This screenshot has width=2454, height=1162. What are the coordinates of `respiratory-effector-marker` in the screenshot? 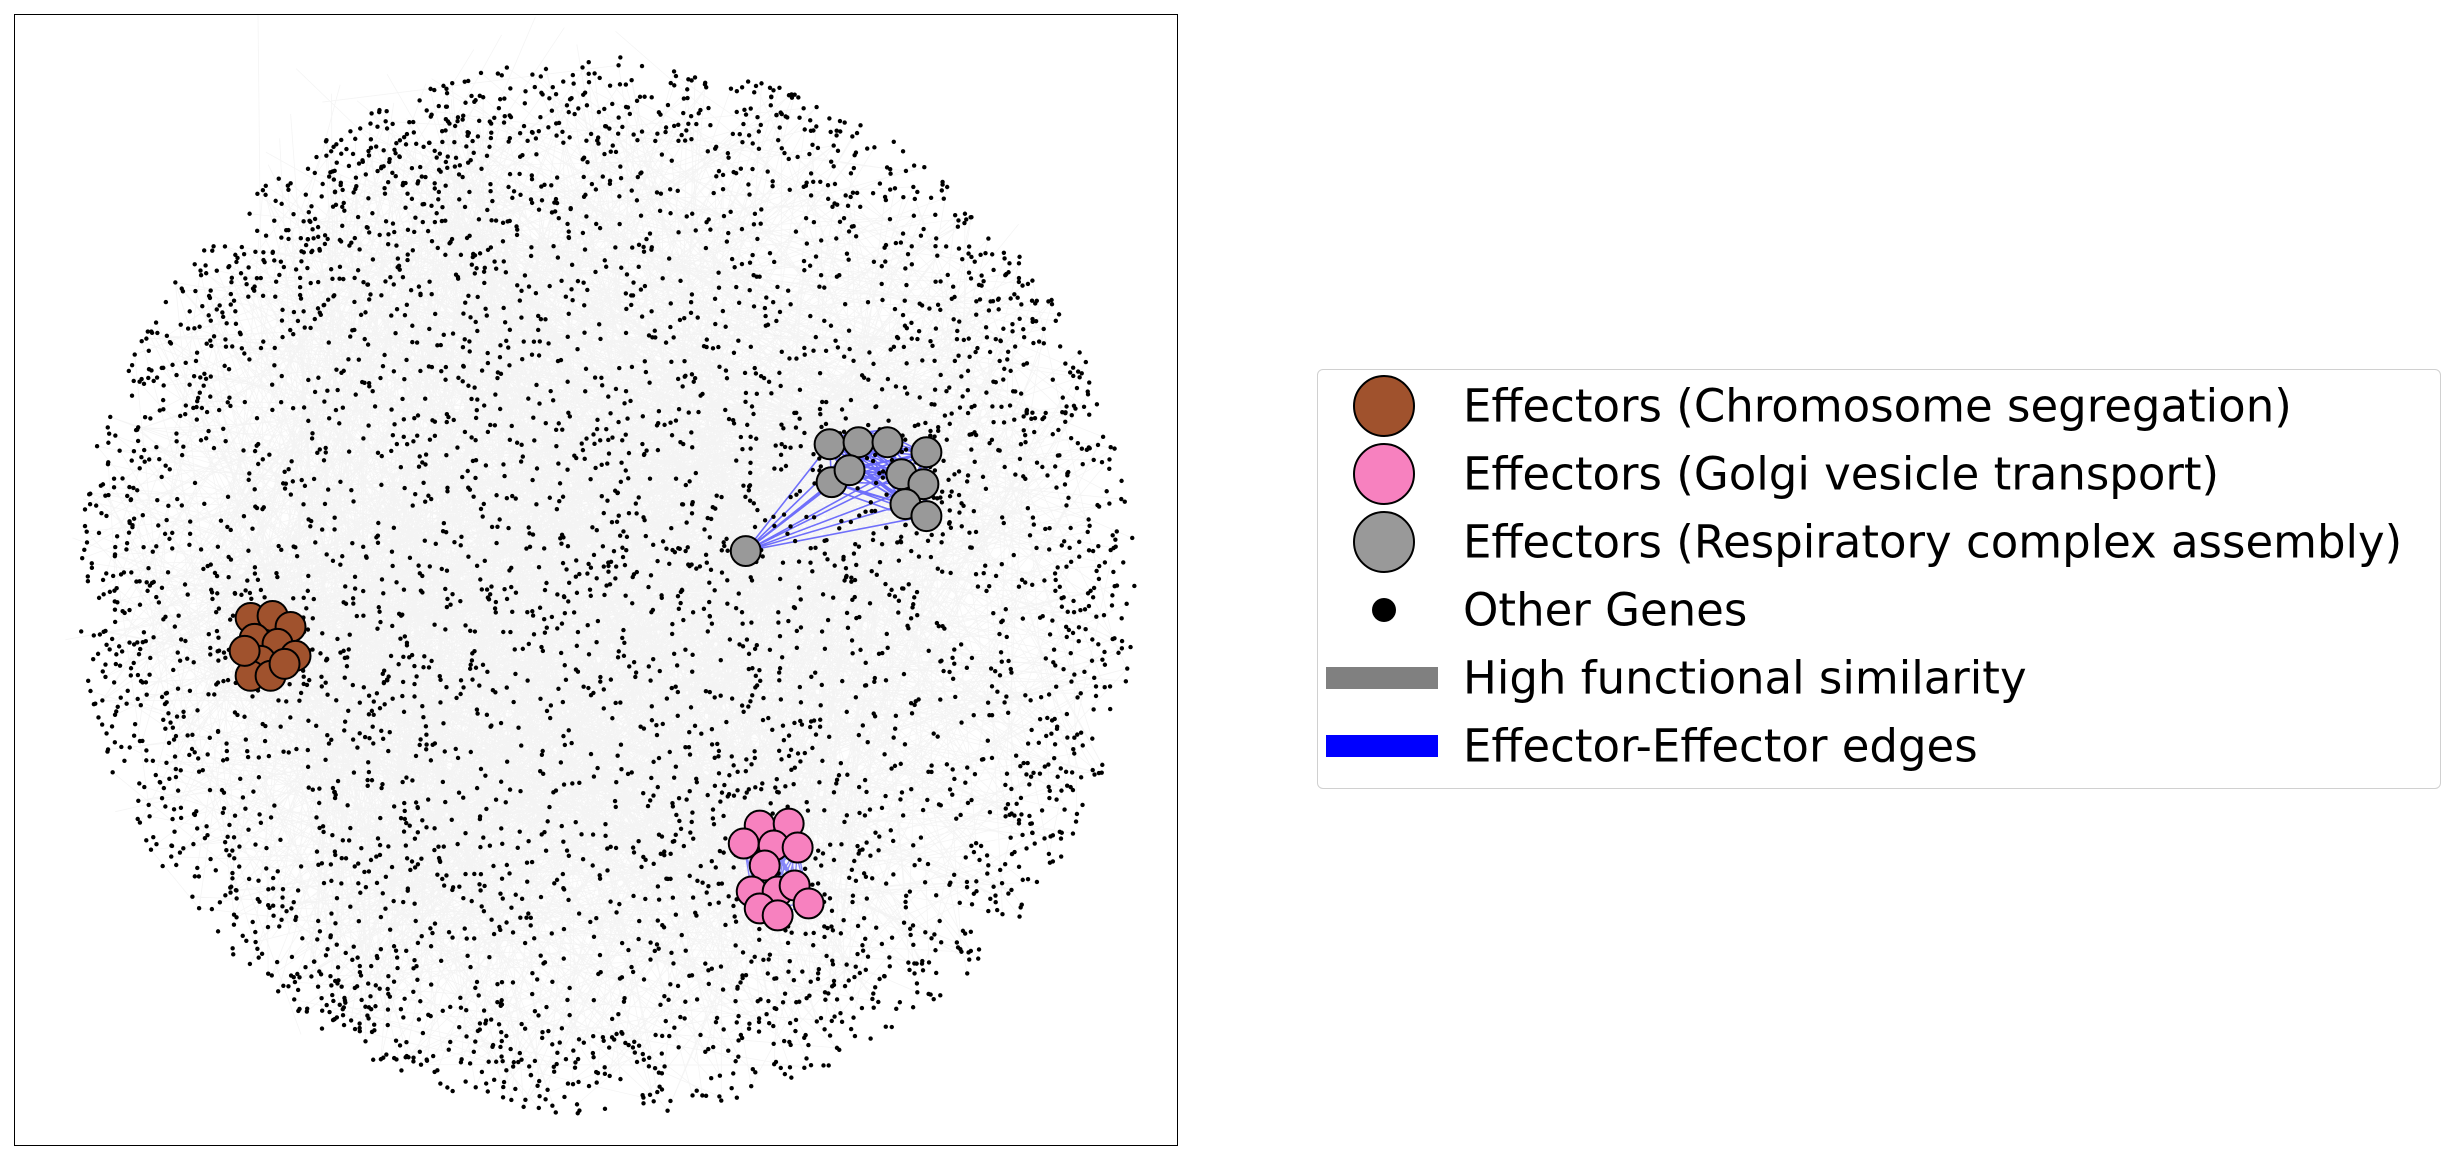 It's located at (1384, 542).